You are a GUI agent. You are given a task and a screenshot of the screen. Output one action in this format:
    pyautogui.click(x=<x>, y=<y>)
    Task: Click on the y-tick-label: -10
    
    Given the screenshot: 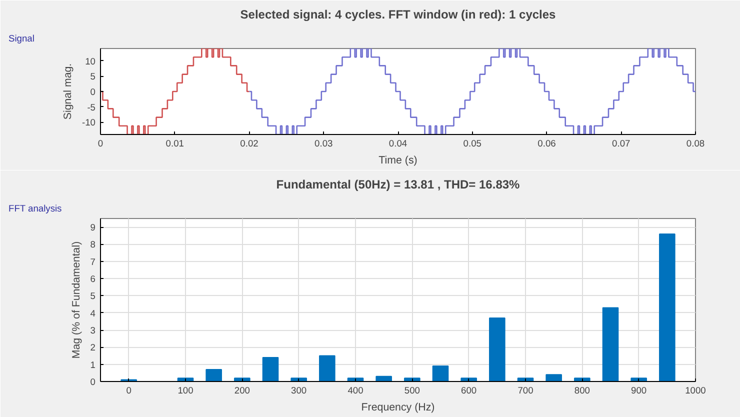 What is the action you would take?
    pyautogui.click(x=89, y=123)
    